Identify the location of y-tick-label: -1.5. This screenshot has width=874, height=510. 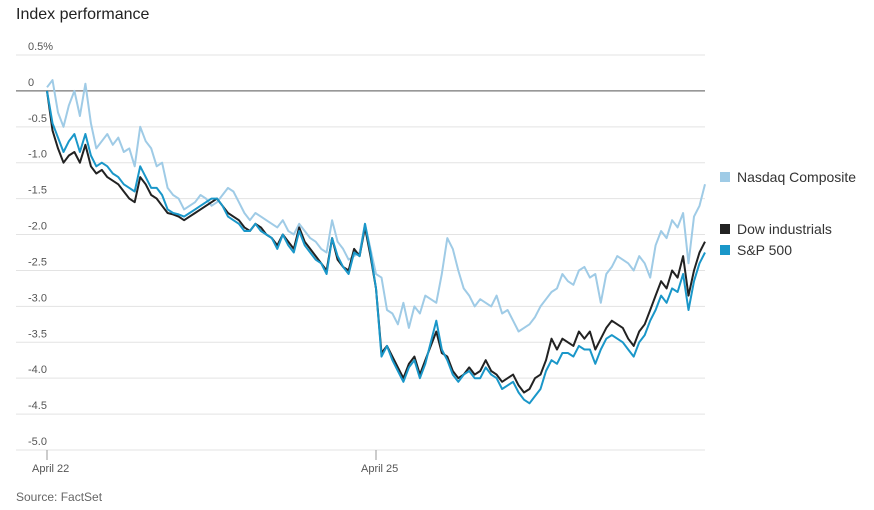
(37, 191).